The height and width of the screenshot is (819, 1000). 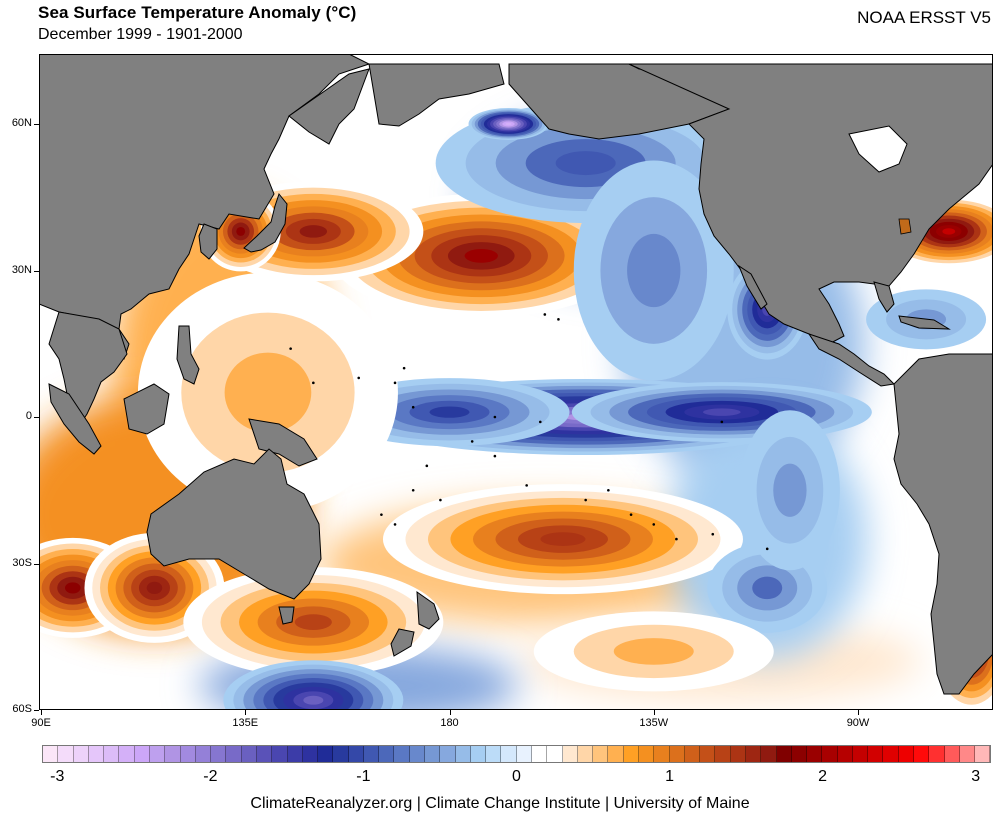 What do you see at coordinates (415, 623) in the screenshot?
I see `land-new-zealand` at bounding box center [415, 623].